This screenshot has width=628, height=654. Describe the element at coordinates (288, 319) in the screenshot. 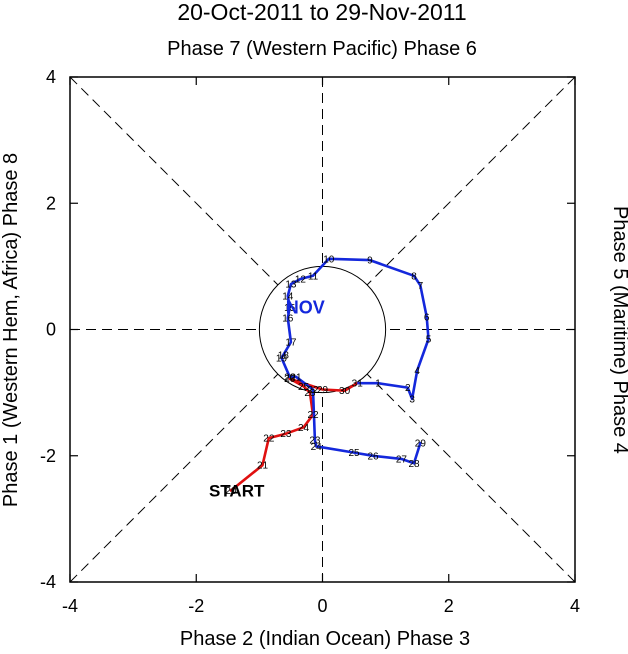

I see `day-label: 16` at that location.